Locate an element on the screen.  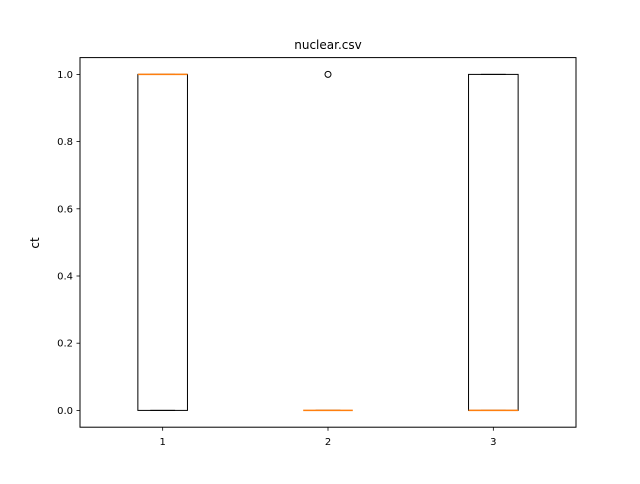
x-tick-label: 1 is located at coordinates (162, 442).